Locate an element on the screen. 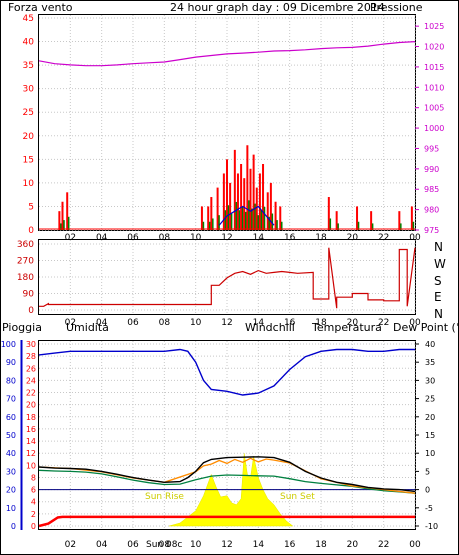 This screenshot has width=459, height=555. humidity-tick-label: 70 is located at coordinates (11, 399).